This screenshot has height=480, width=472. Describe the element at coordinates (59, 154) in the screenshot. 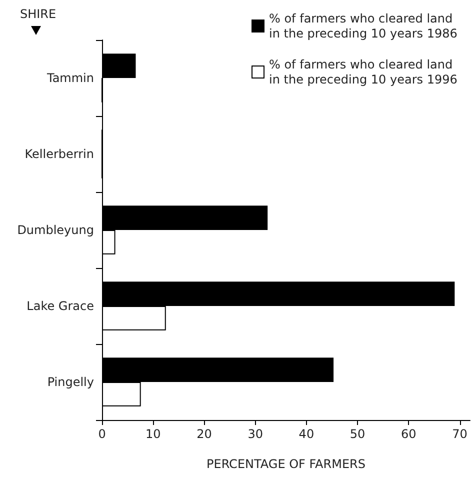

I see `y-tick-label: Kellerberrin` at that location.